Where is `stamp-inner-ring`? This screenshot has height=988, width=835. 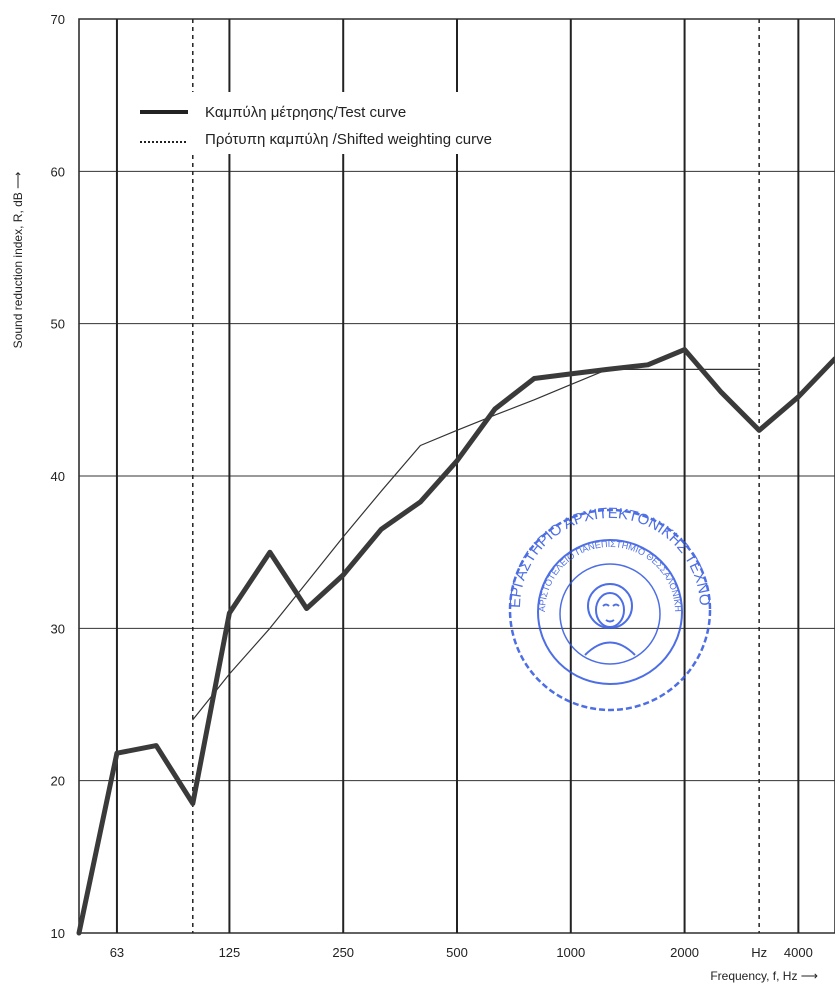
stamp-inner-ring is located at coordinates (610, 614).